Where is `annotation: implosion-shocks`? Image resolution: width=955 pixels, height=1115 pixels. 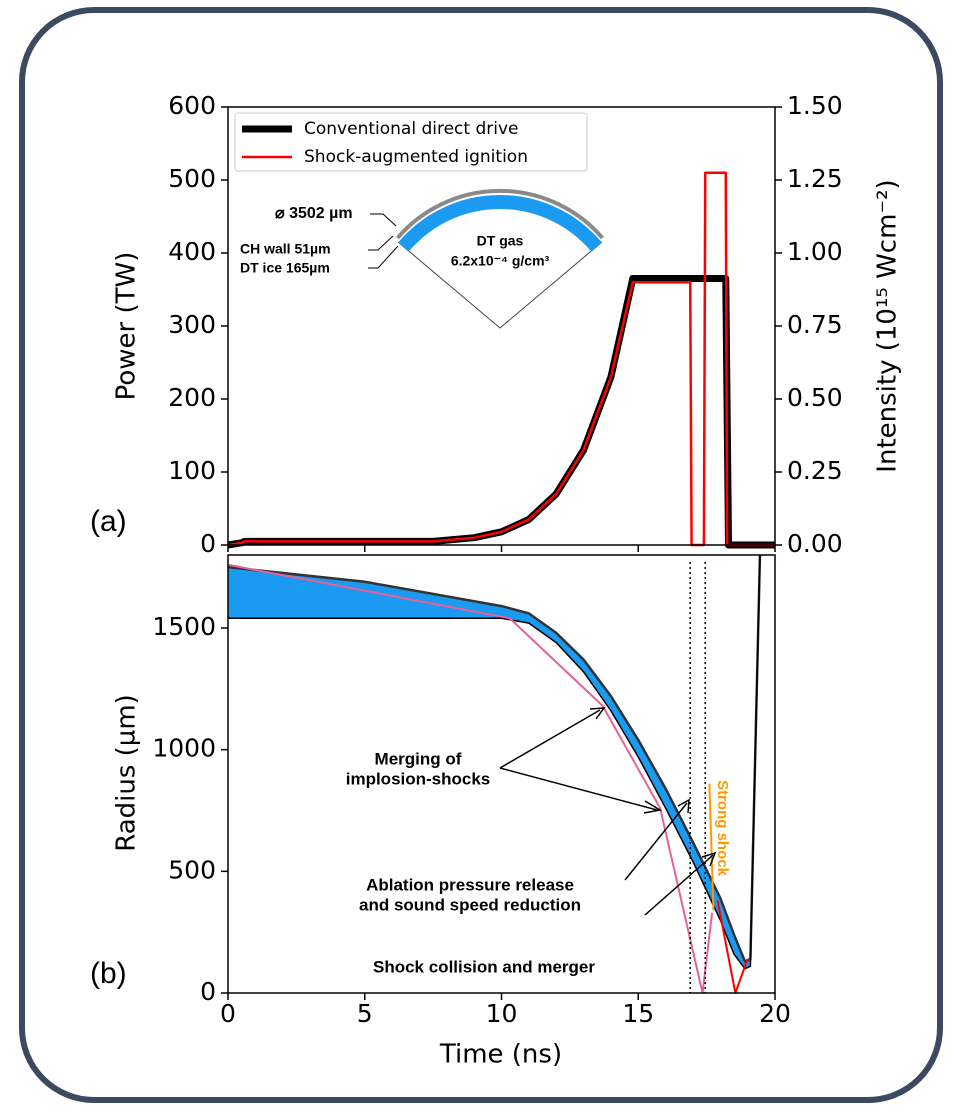 annotation: implosion-shocks is located at coordinates (418, 778).